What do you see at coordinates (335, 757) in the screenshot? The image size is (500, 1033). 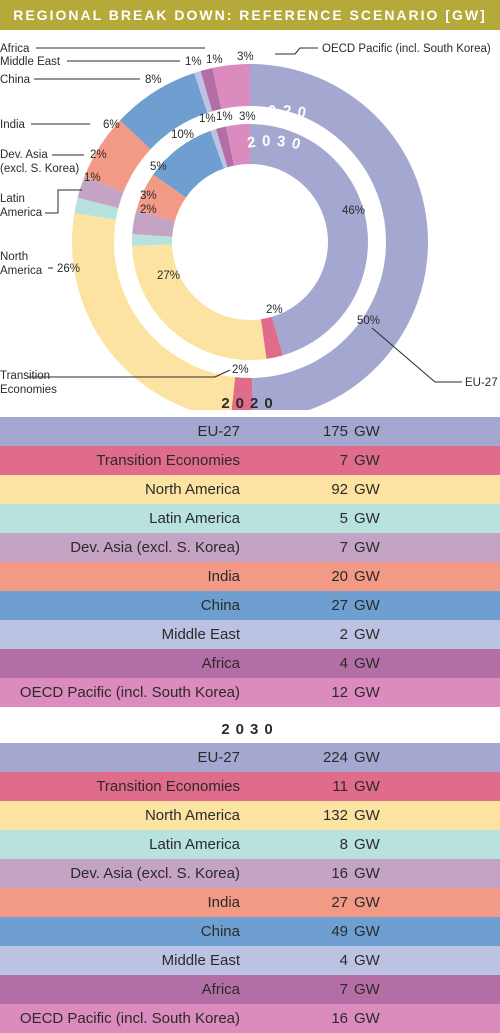 I see `row-value: 224` at bounding box center [335, 757].